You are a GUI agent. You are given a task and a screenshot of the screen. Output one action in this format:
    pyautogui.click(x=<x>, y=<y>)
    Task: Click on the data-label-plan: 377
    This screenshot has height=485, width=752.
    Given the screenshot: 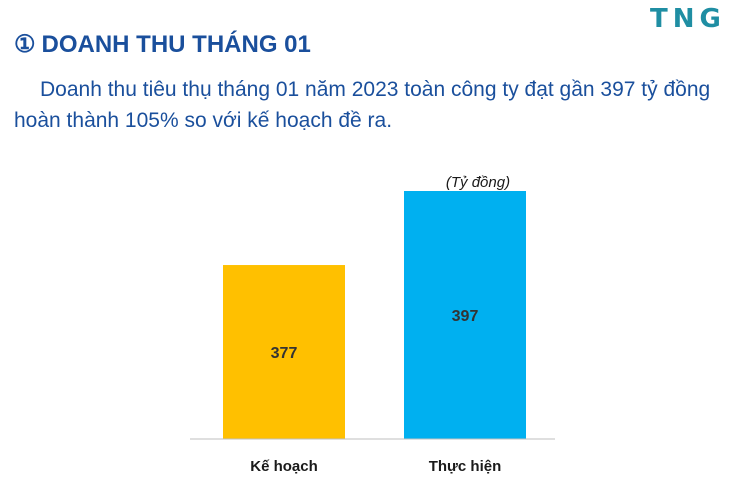 What is the action you would take?
    pyautogui.click(x=284, y=353)
    